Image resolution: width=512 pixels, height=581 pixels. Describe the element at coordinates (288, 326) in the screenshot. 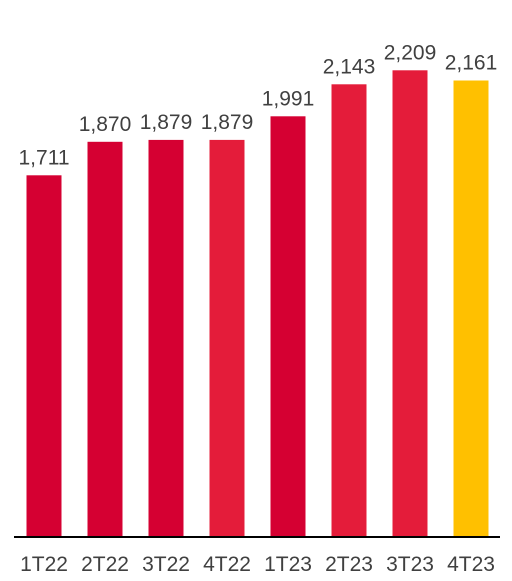

I see `bar-1T23` at that location.